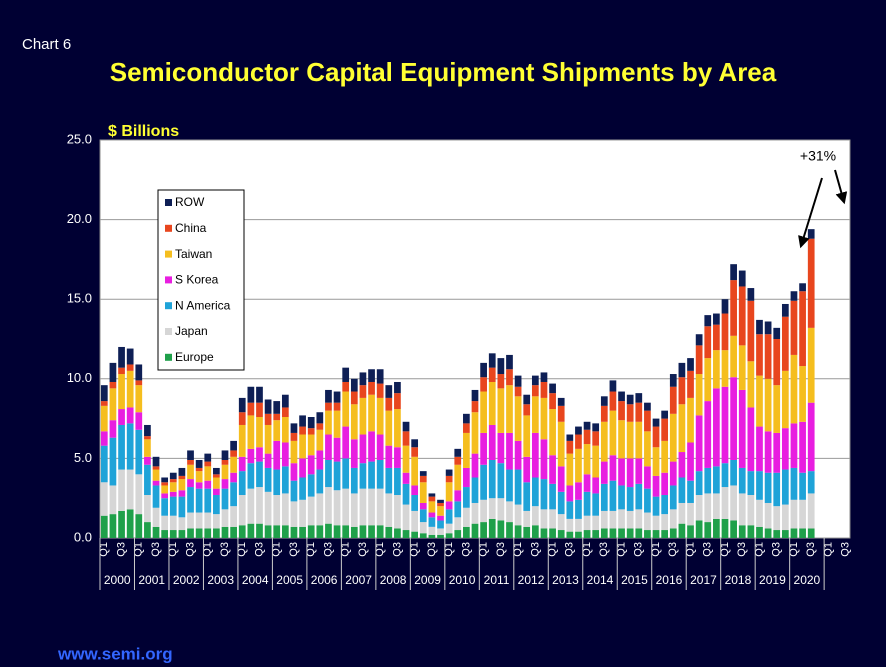 This screenshot has width=886, height=667. What do you see at coordinates (79, 138) in the screenshot?
I see `y-tick-label: 25.0` at bounding box center [79, 138].